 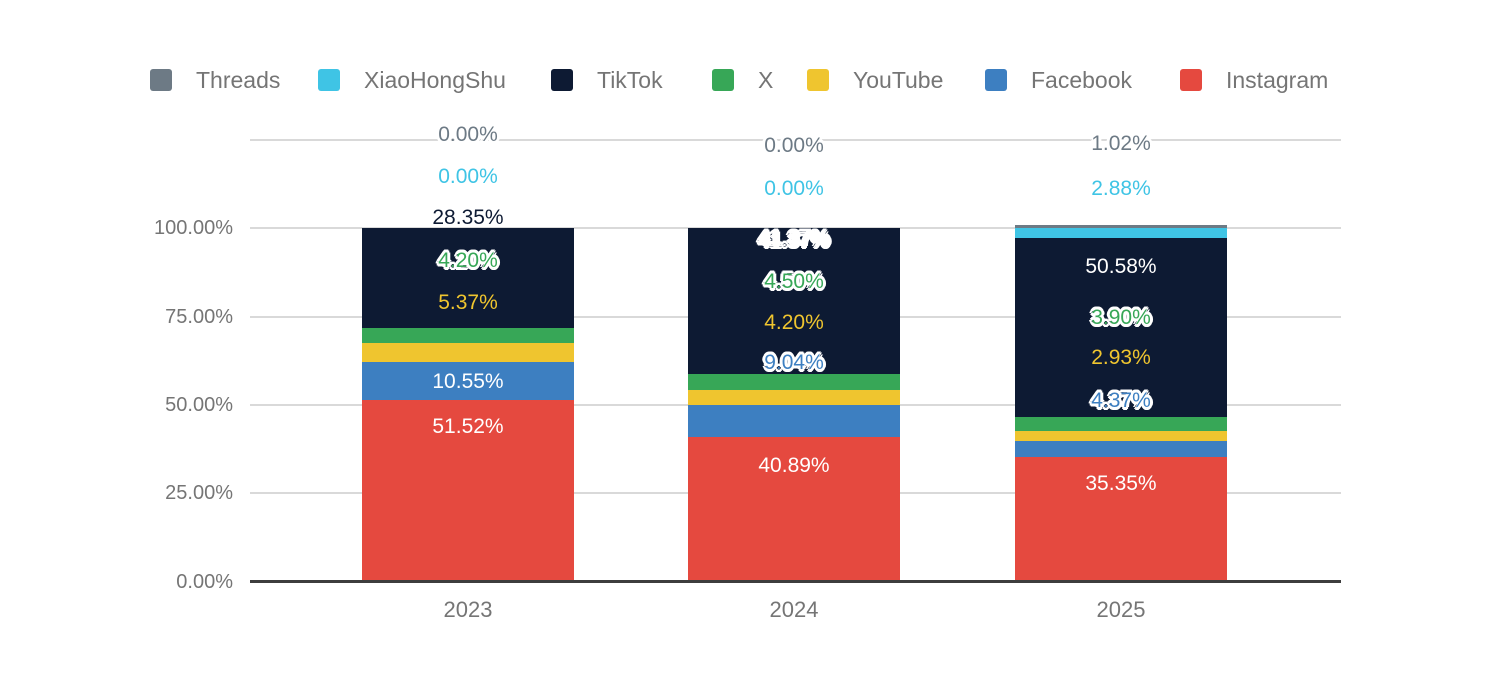 I want to click on data-label-2024-threads: 0.00%, so click(x=794, y=145).